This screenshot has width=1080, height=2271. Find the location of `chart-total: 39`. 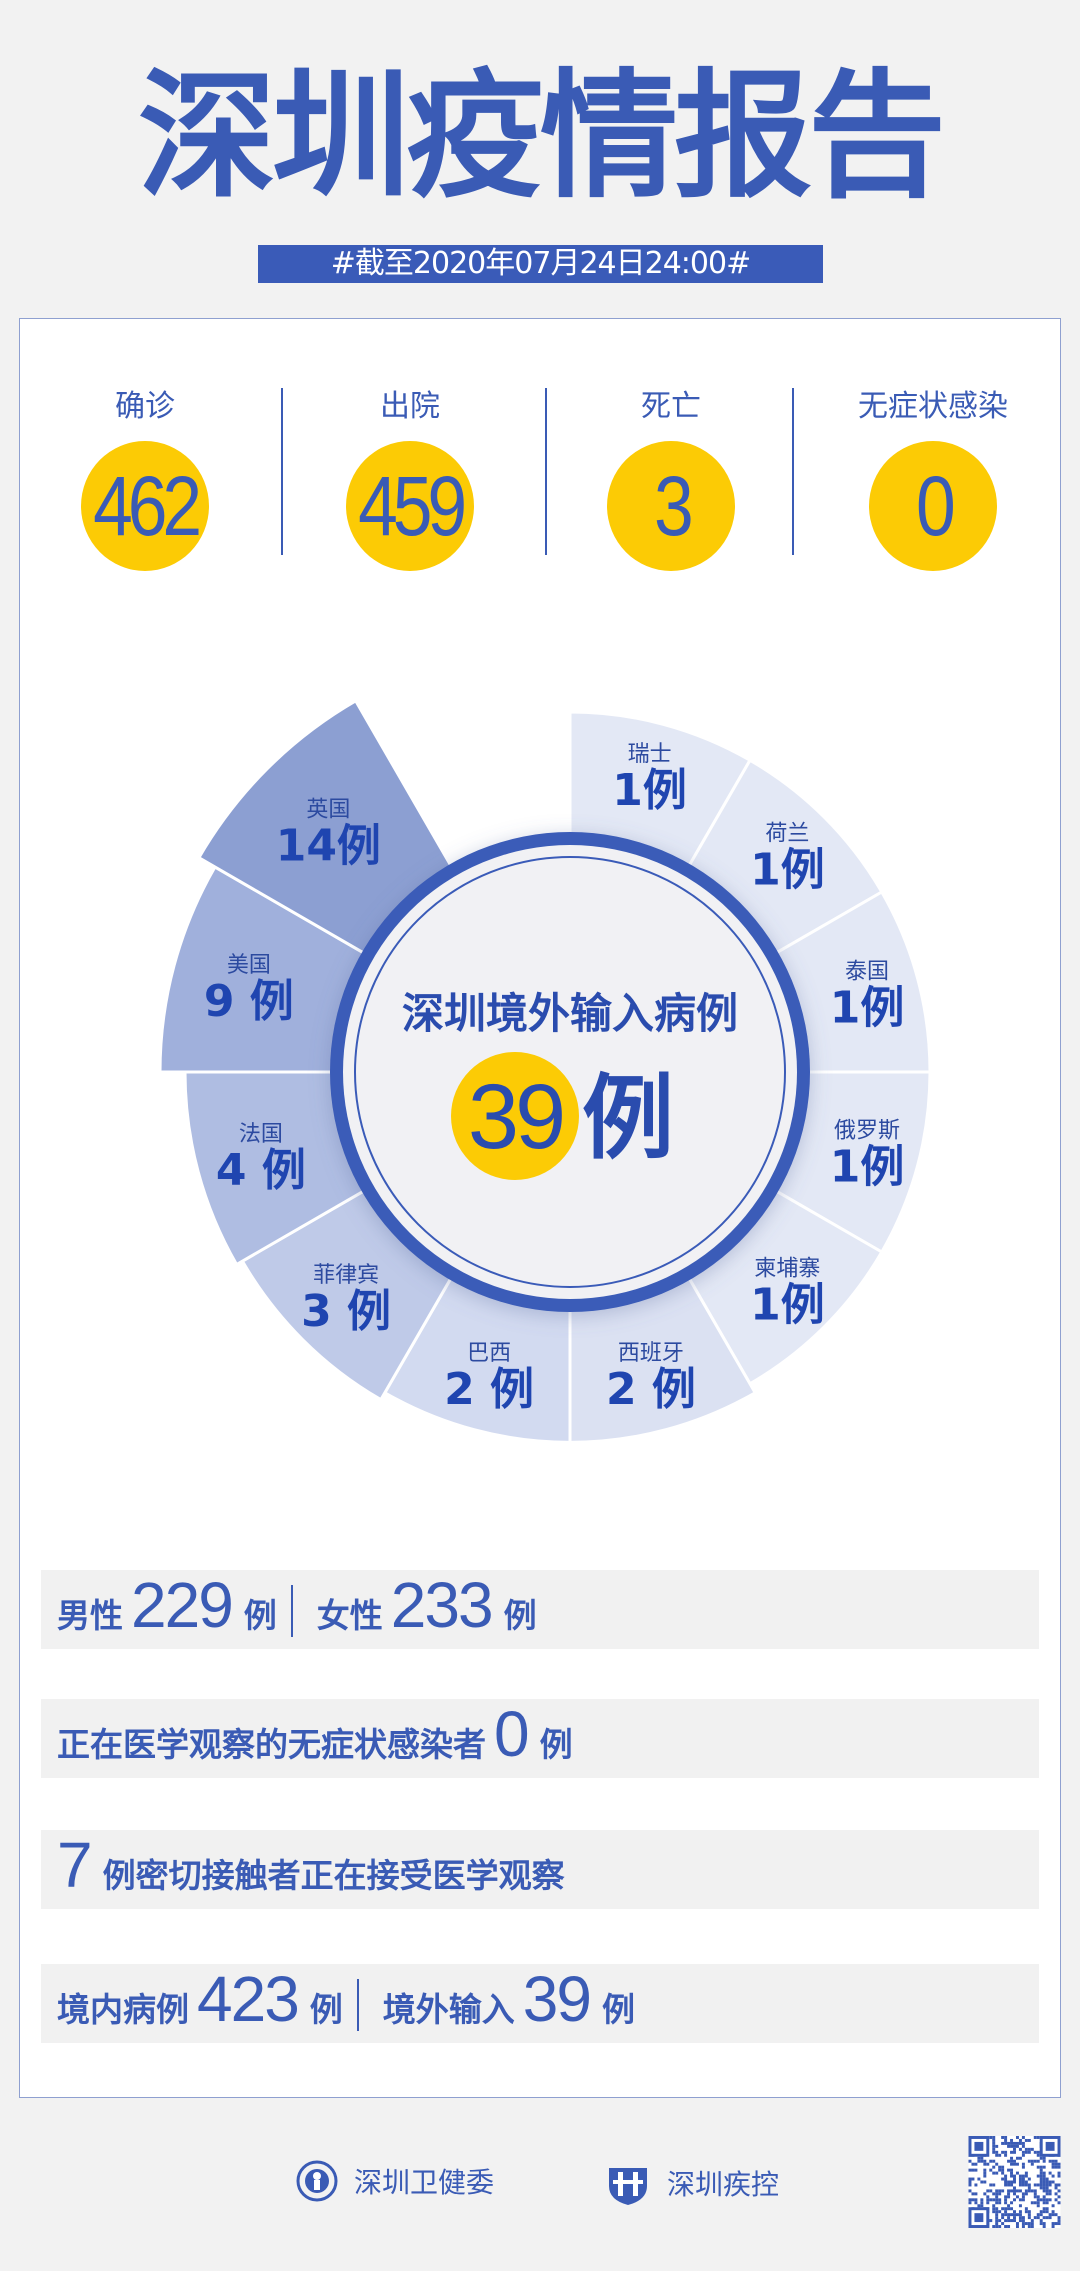

chart-total: 39 is located at coordinates (515, 1117).